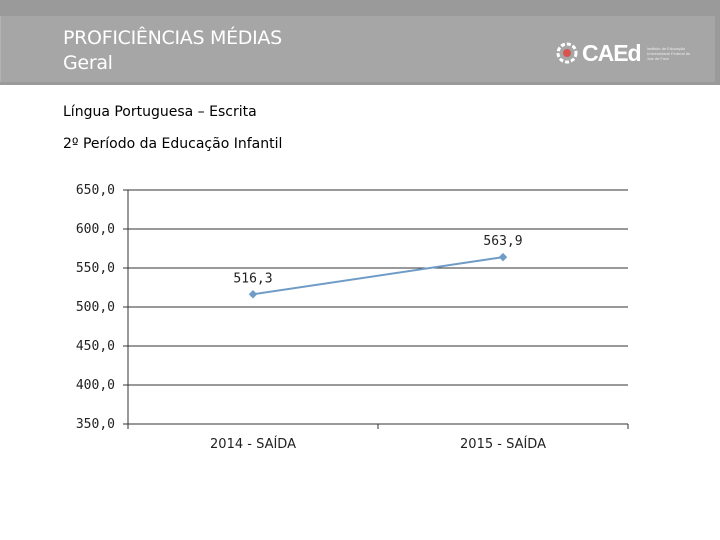 This screenshot has height=540, width=720. Describe the element at coordinates (95, 190) in the screenshot. I see `y-tick-label-650: 650,0` at that location.